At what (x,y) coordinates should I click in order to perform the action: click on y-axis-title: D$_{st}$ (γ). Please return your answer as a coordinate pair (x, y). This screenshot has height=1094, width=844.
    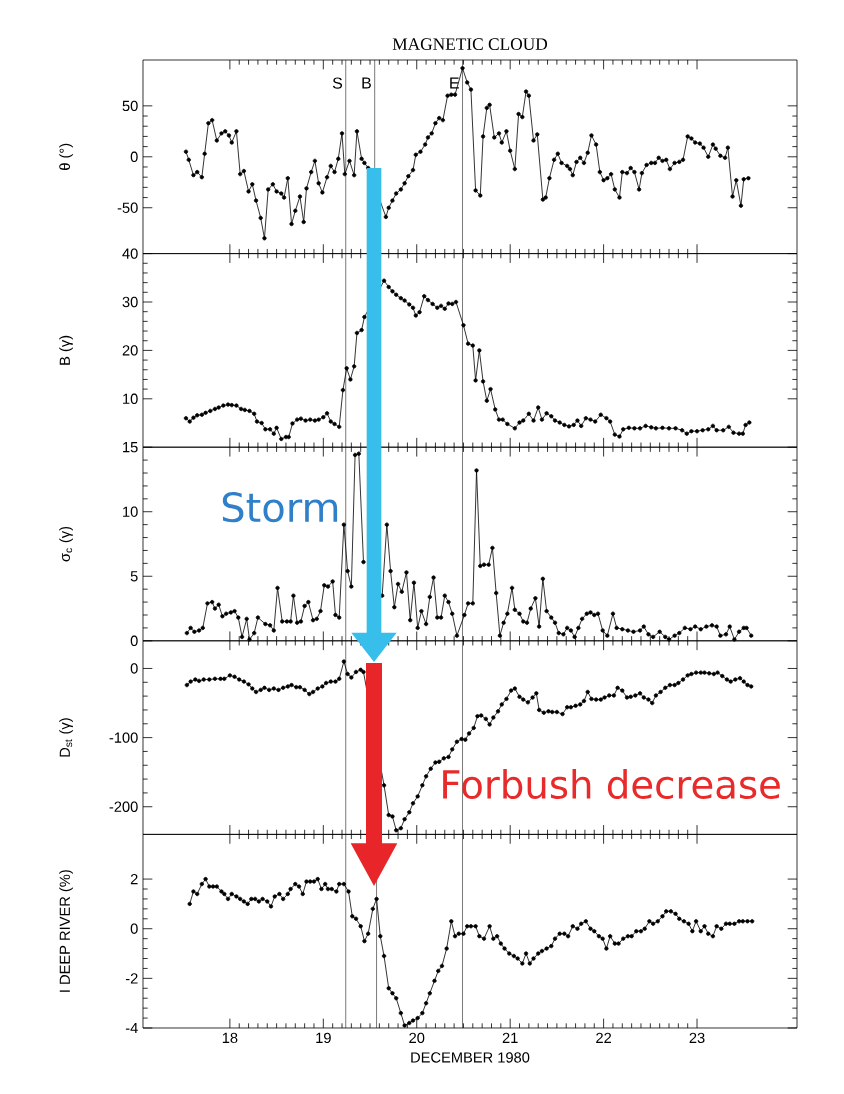
    Looking at the image, I should click on (66, 737).